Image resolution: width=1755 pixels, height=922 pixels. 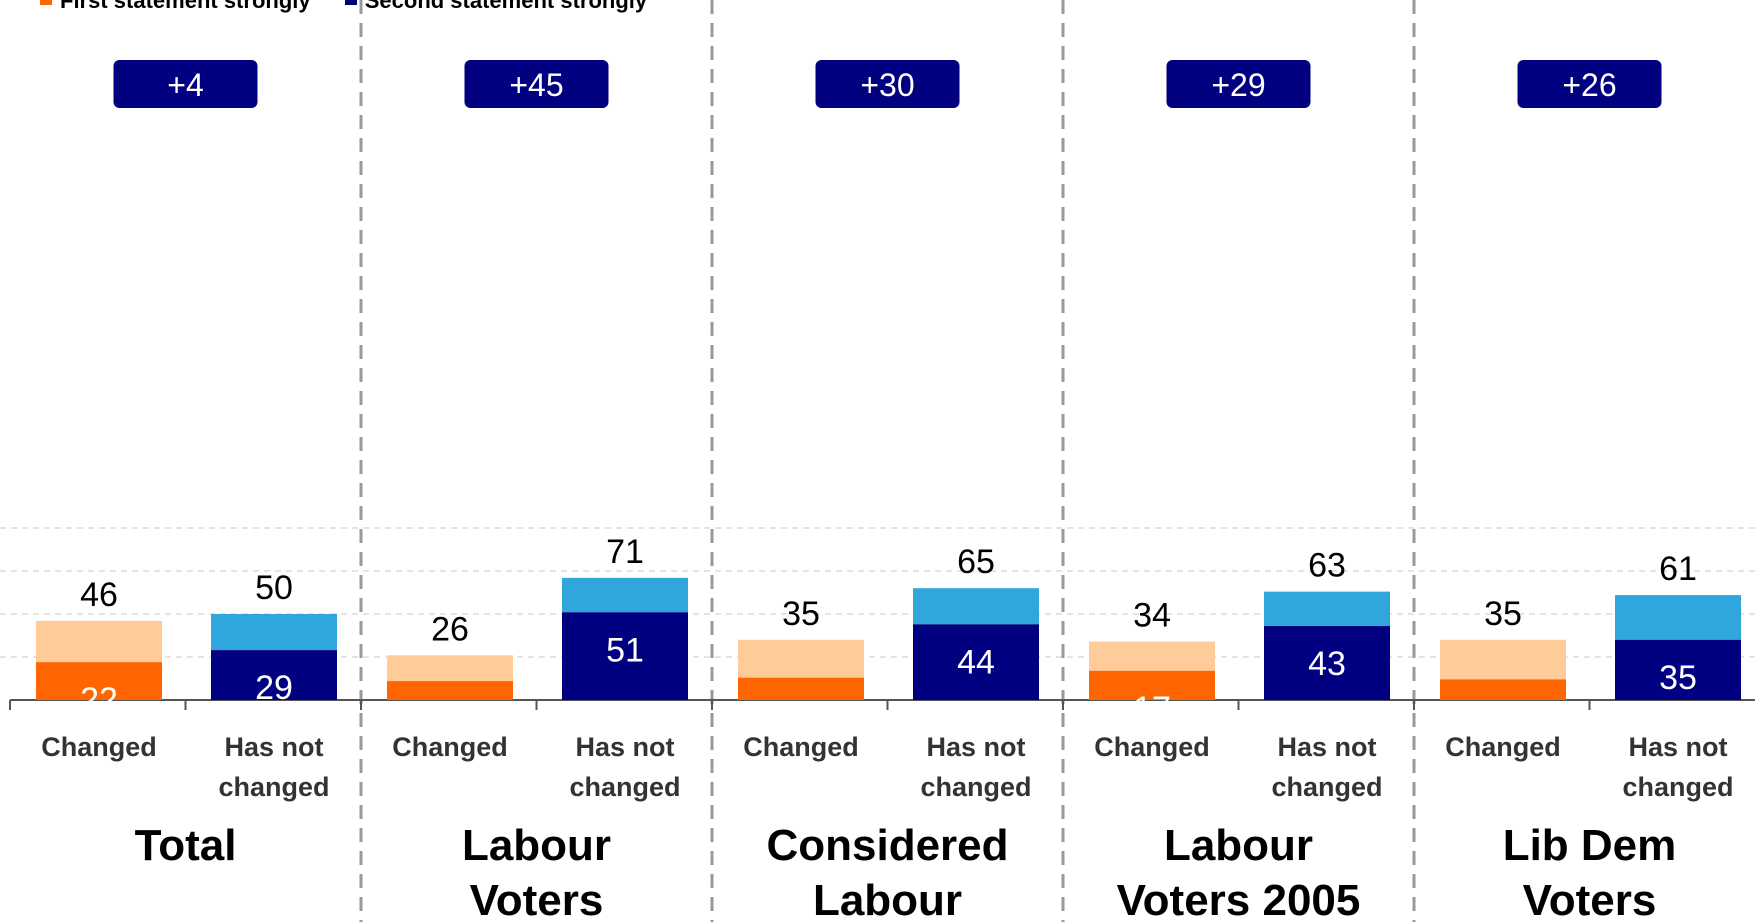 I want to click on bar-total-label: 71, so click(x=625, y=552).